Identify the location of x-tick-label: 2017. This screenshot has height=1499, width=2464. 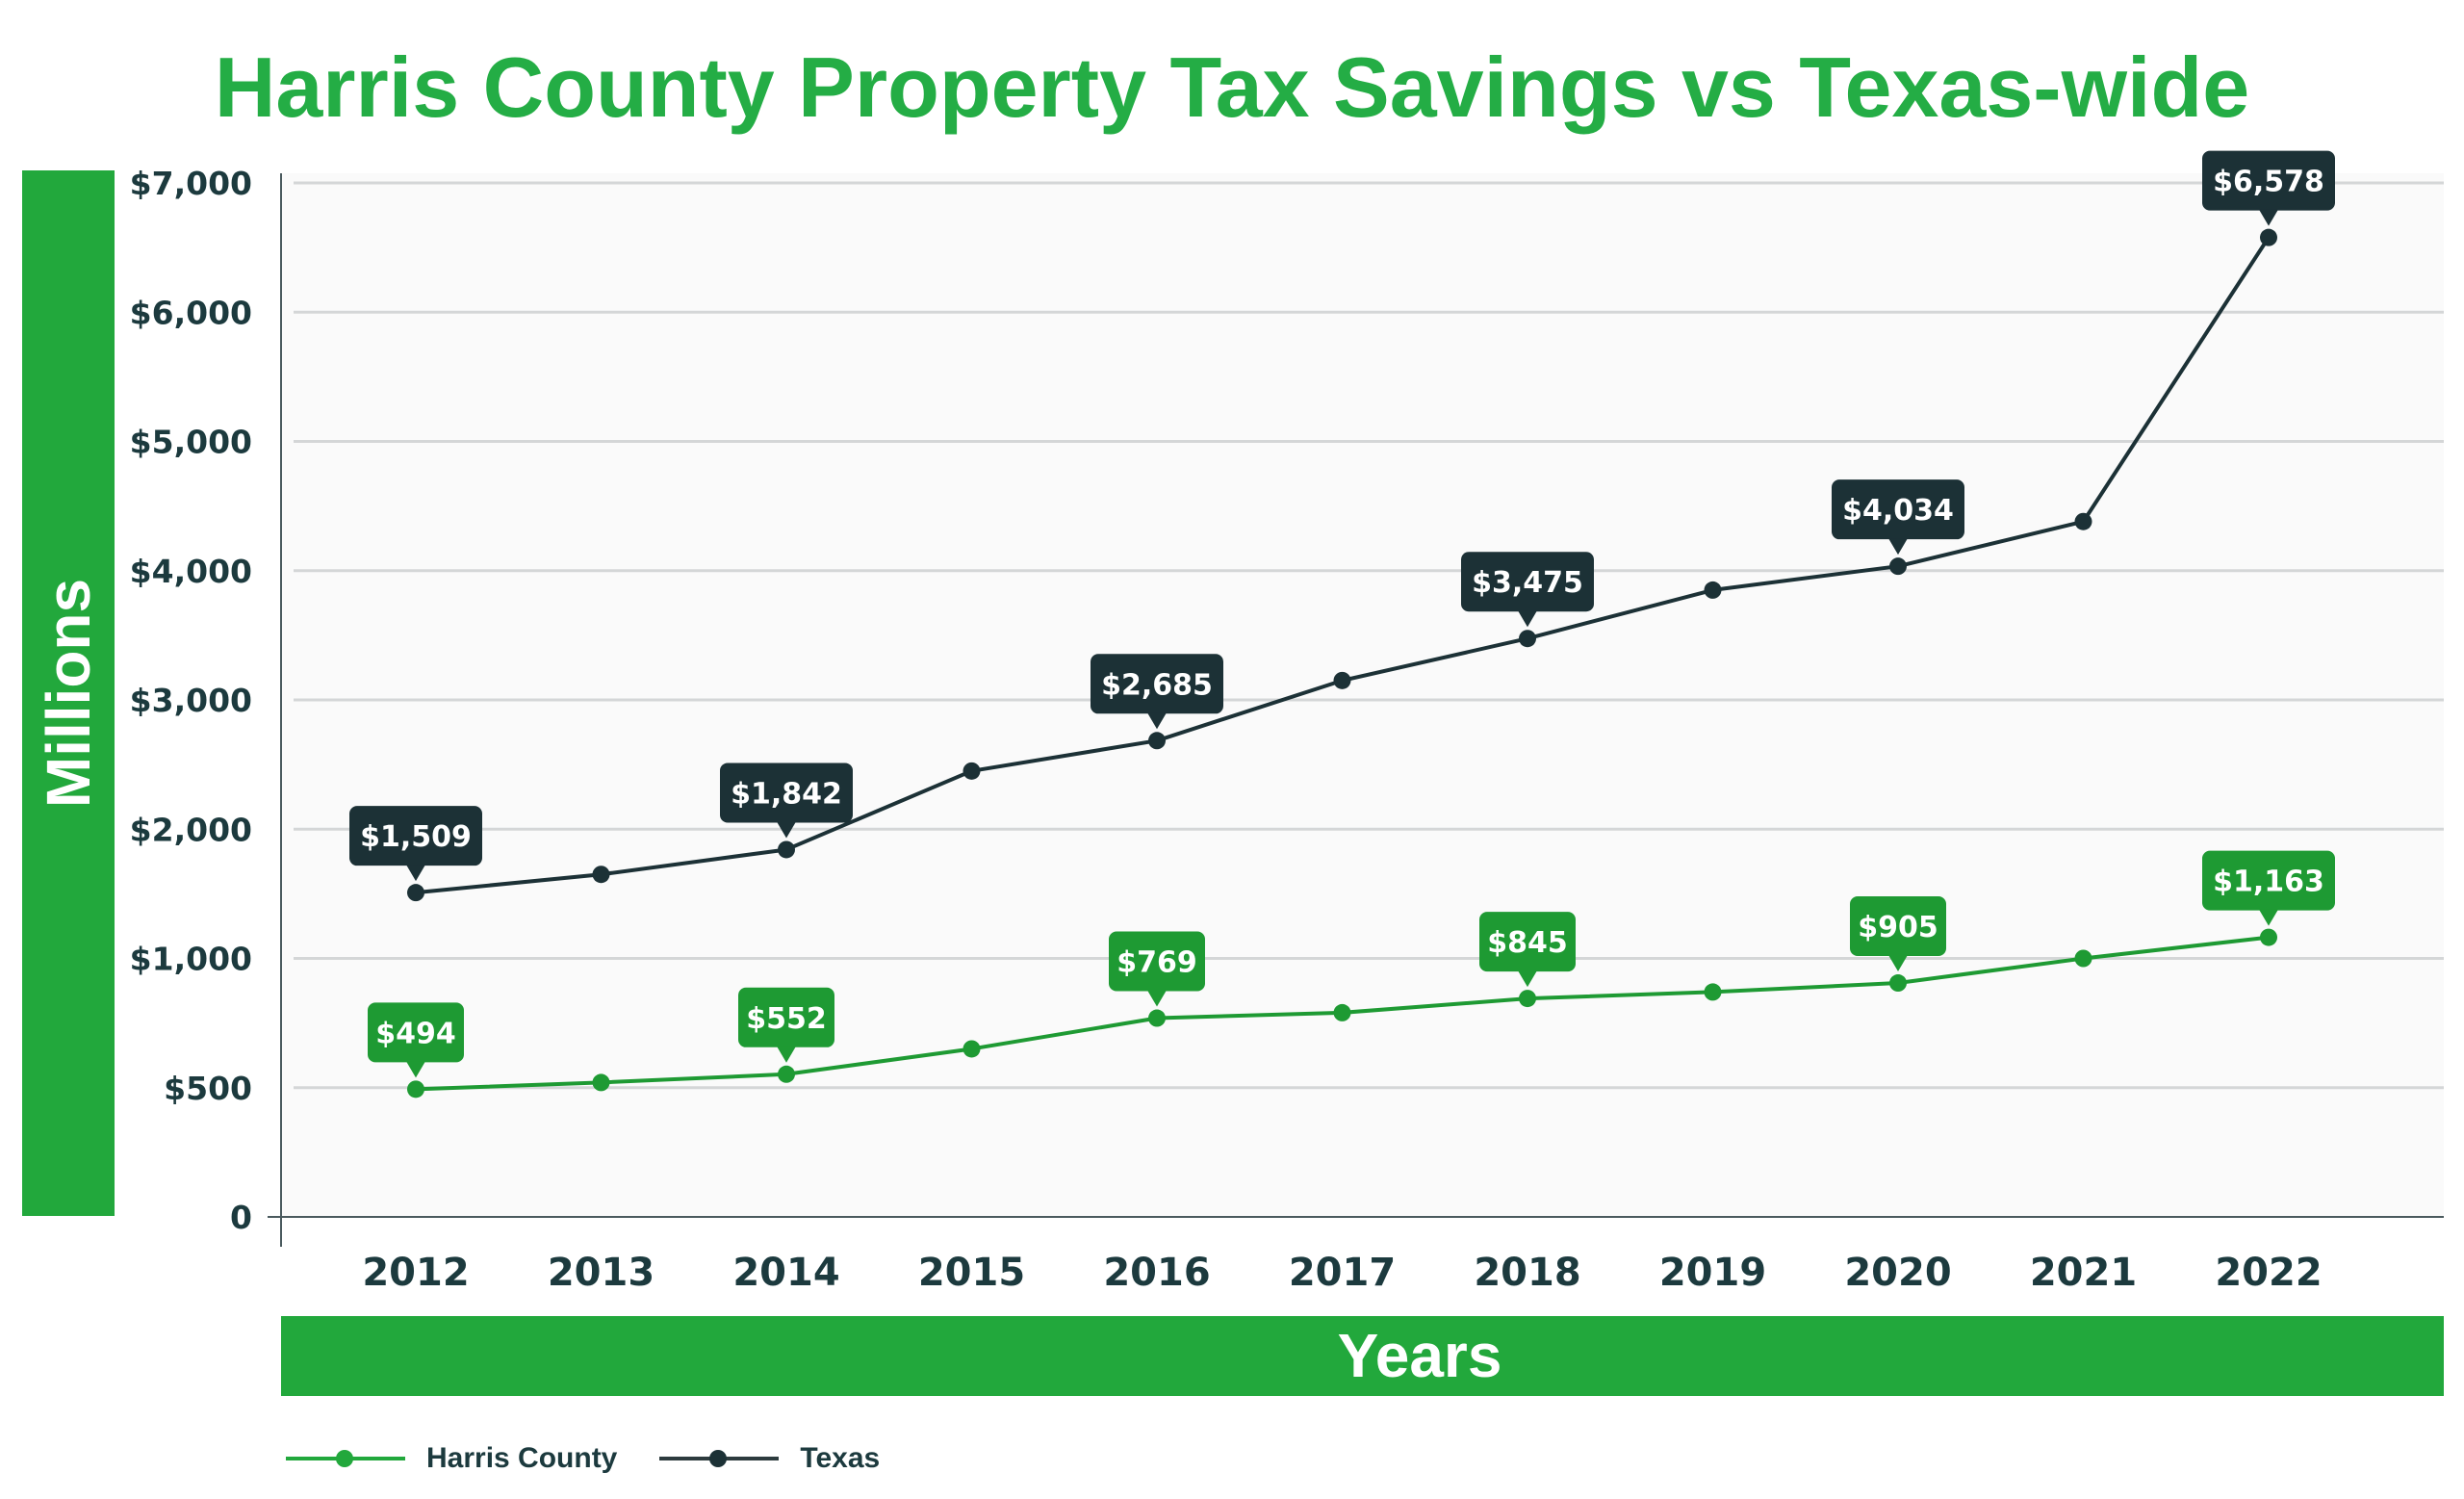
(1342, 1273).